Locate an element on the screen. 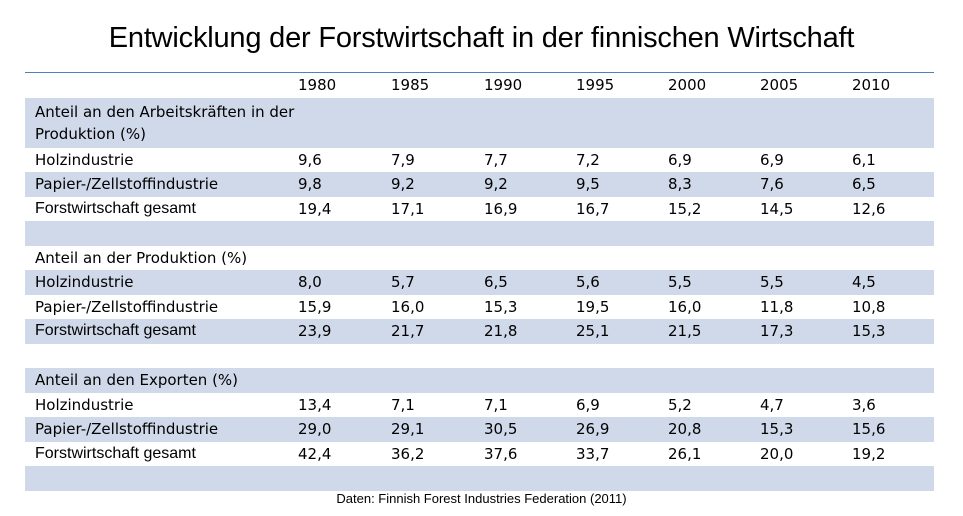 This screenshot has height=516, width=963. value-cell: 16,9 is located at coordinates (501, 208).